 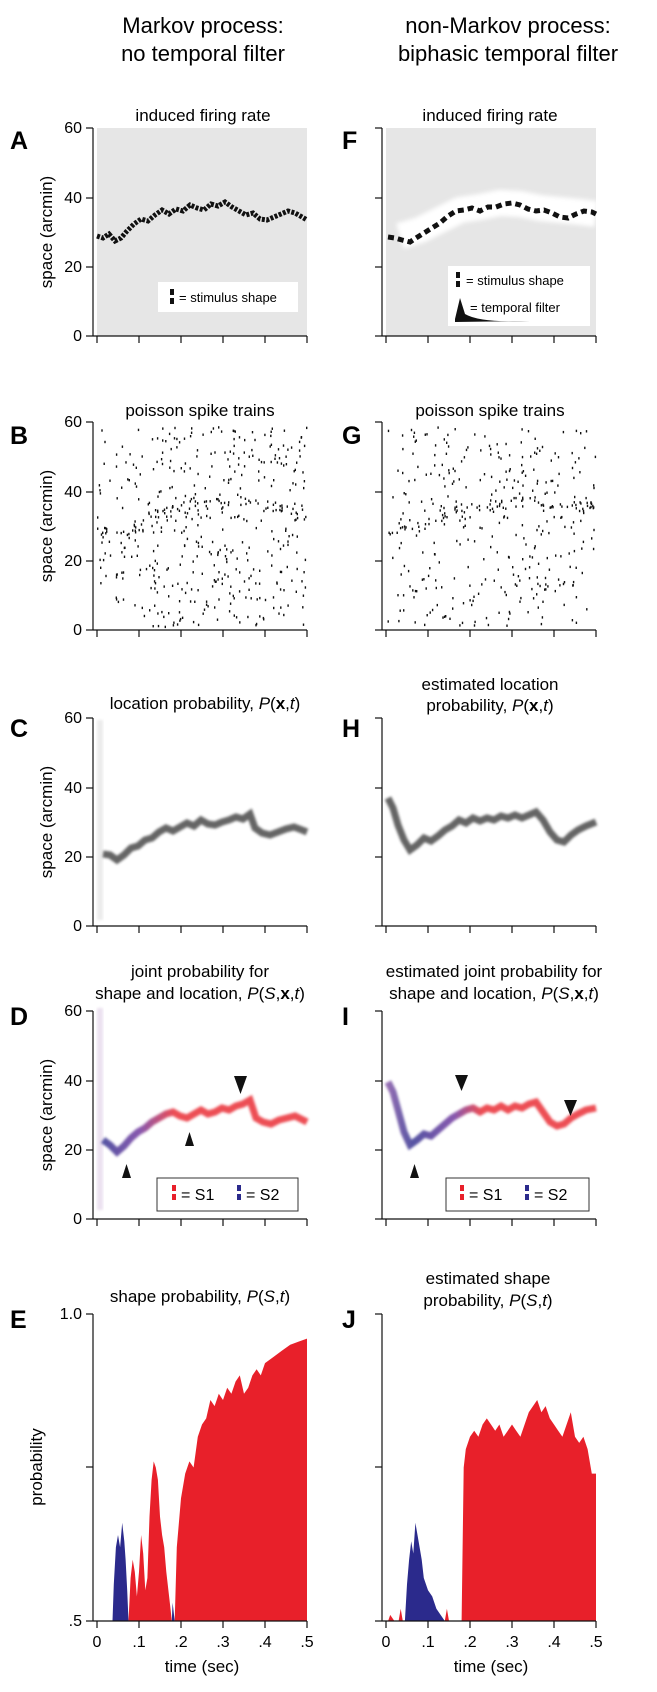 I want to click on panel-d-title-line2: shape and location, P(S,x,t), so click(x=200, y=993).